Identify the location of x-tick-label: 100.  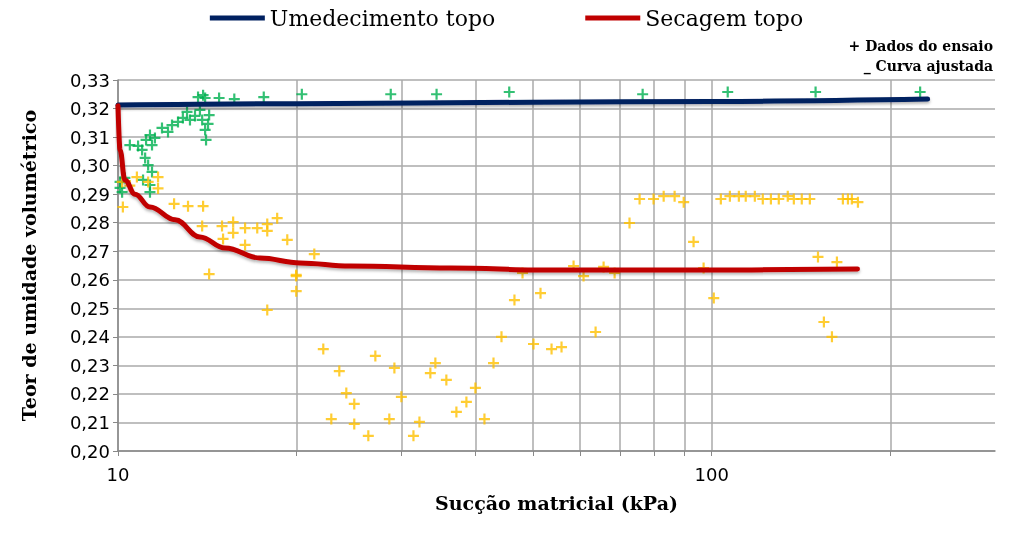
(711, 474).